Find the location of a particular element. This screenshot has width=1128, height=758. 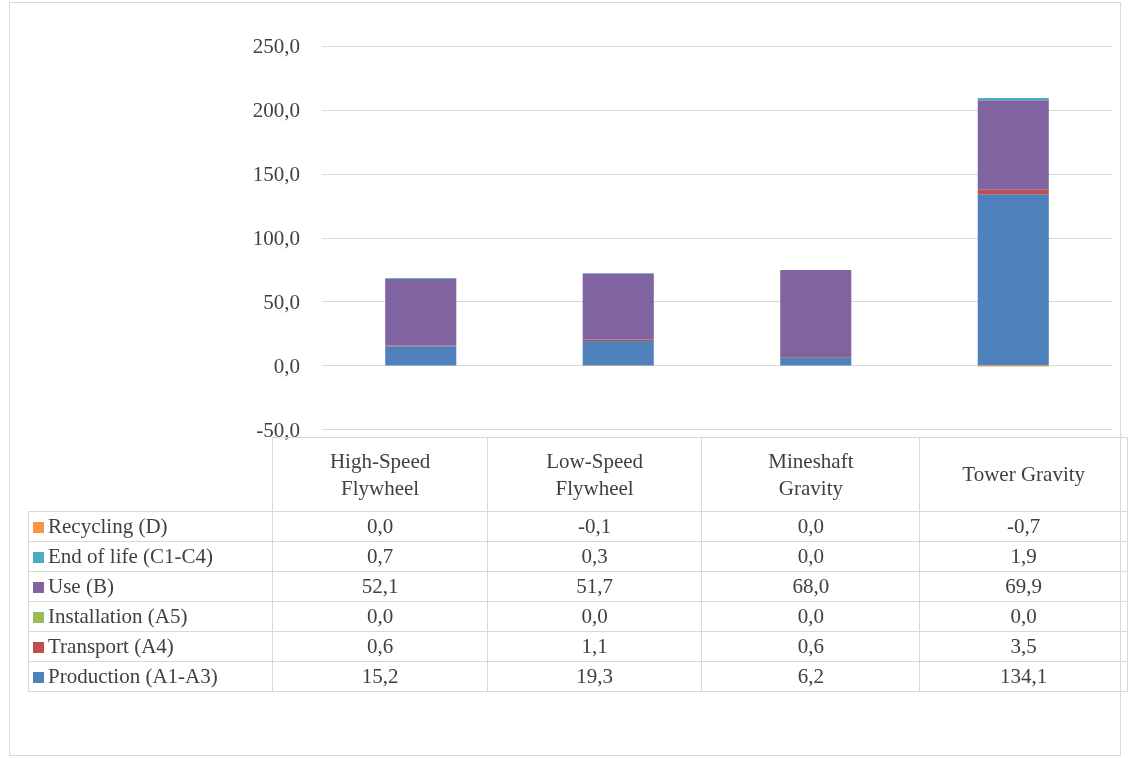

x-tick-label: High-Speed Flywheel is located at coordinates (380, 474).